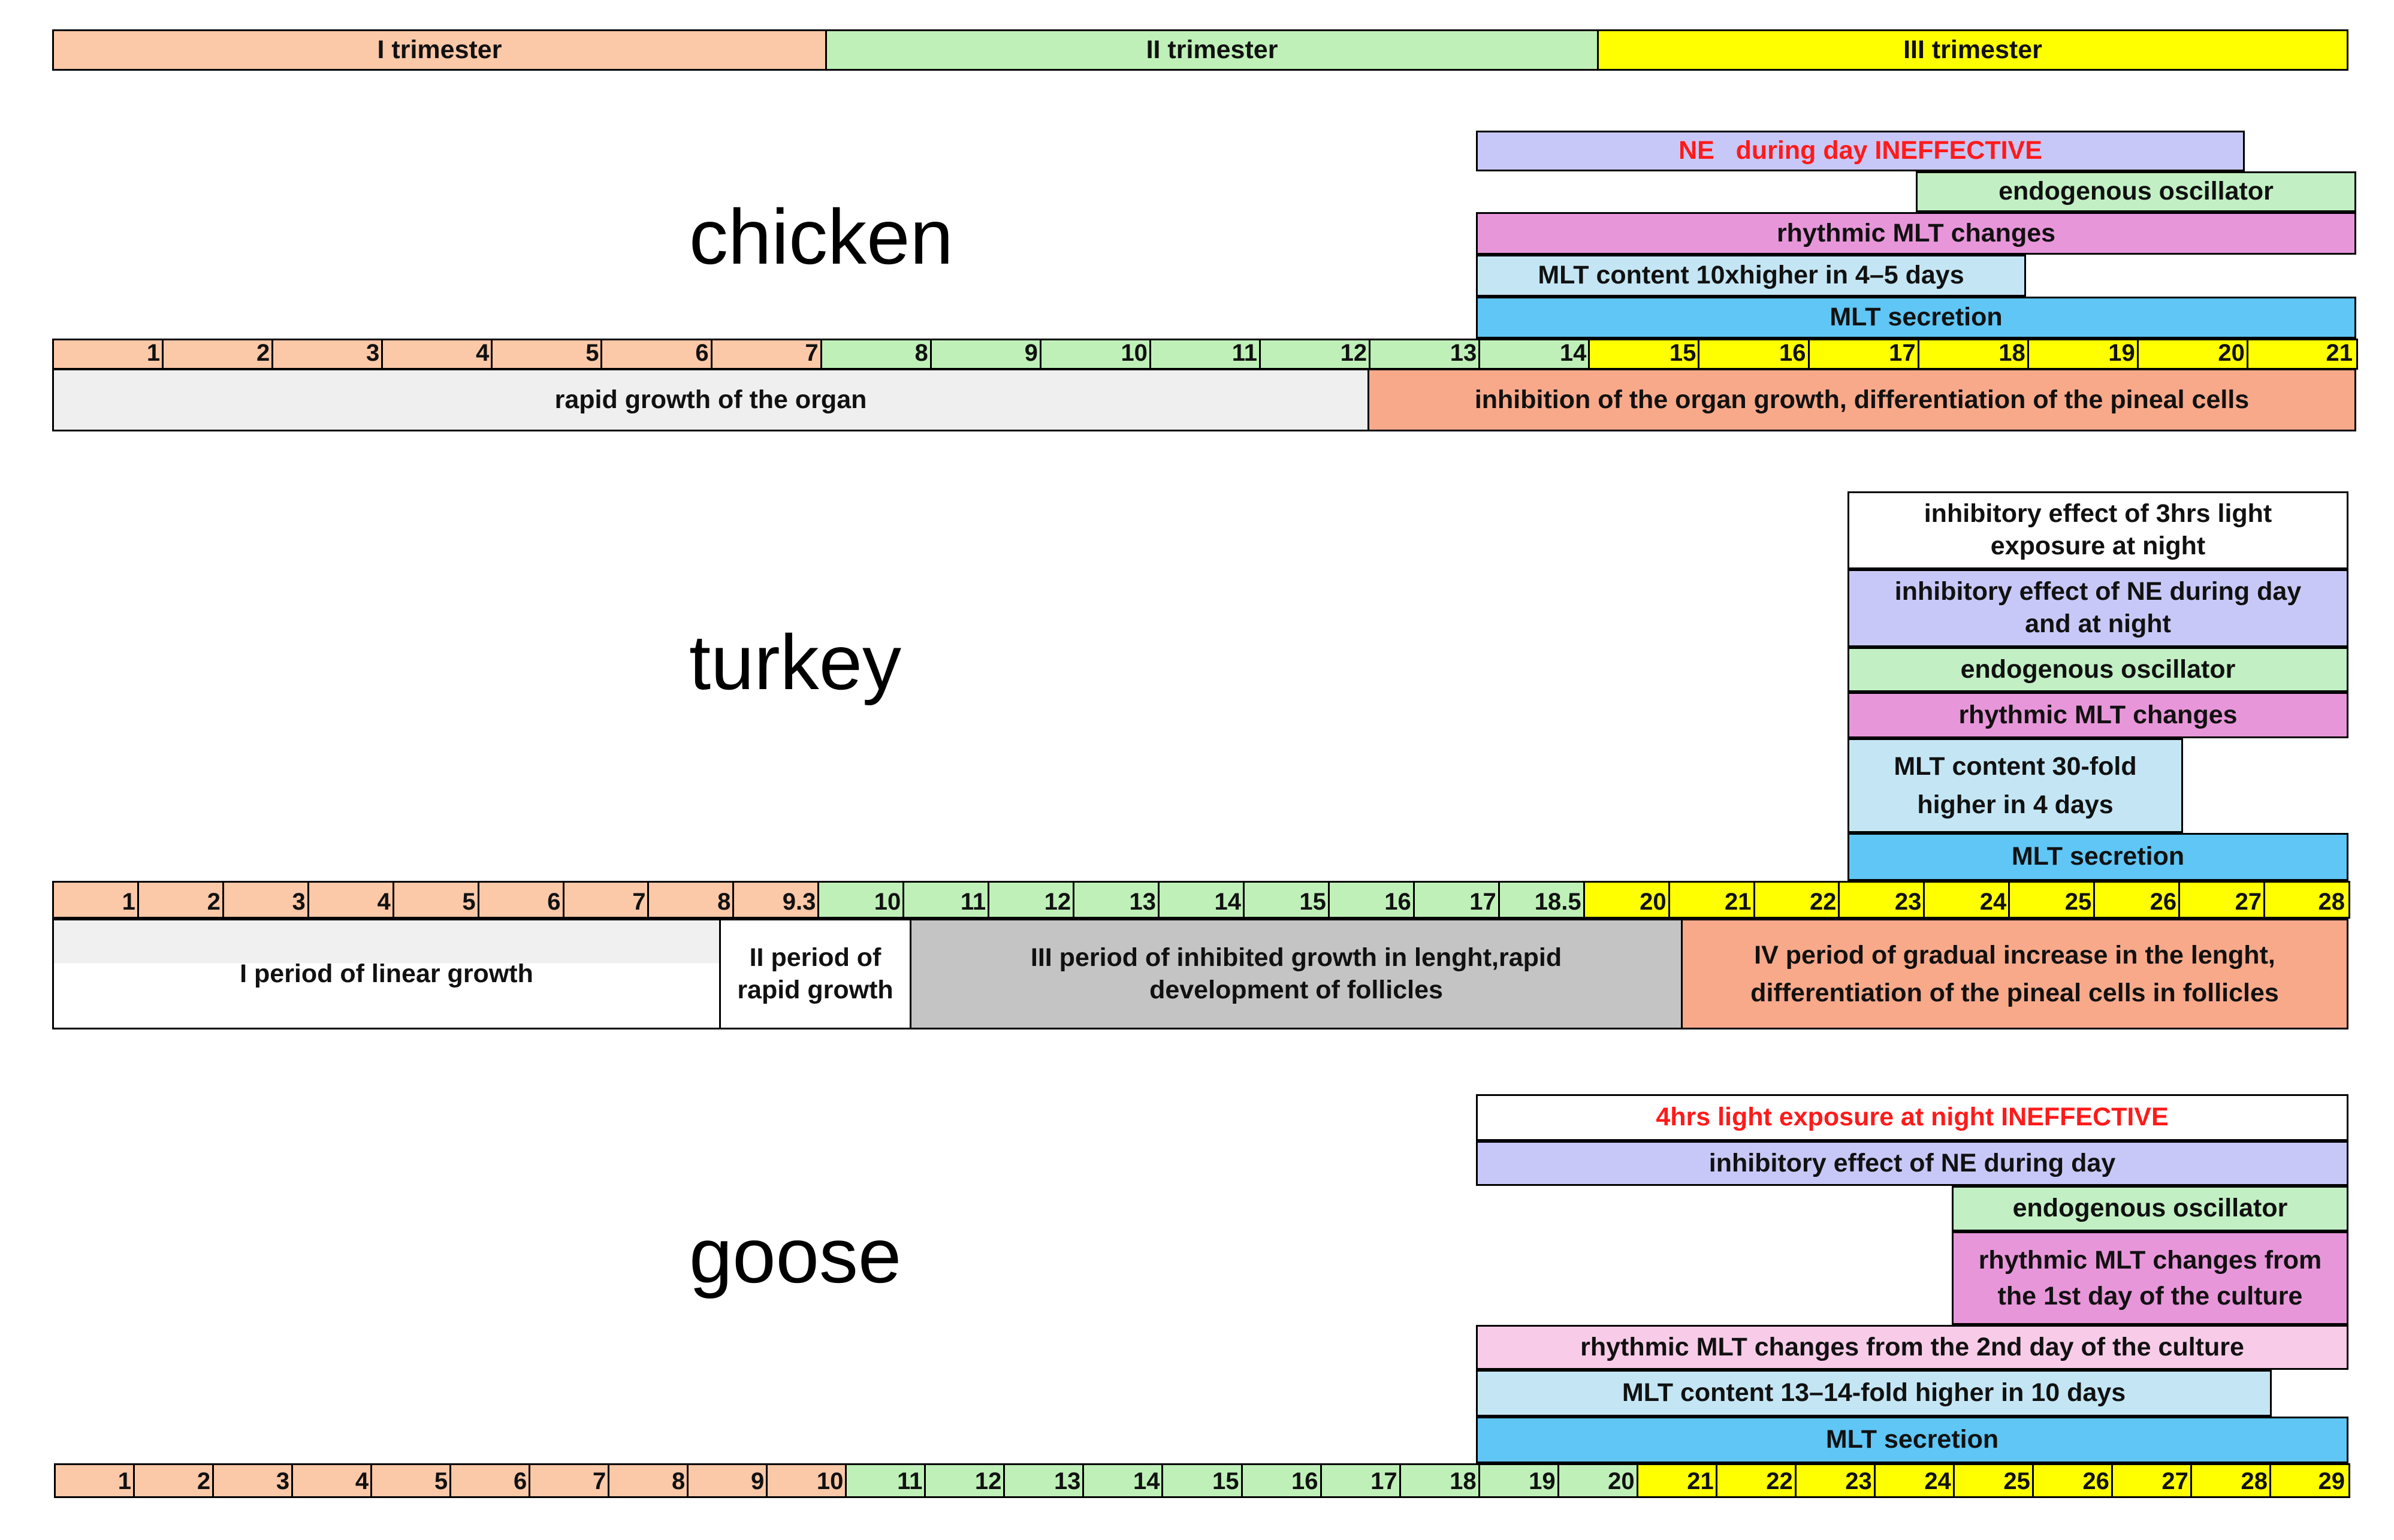  I want to click on goose-oscillator-label: endogenous oscillator, so click(2150, 1208).